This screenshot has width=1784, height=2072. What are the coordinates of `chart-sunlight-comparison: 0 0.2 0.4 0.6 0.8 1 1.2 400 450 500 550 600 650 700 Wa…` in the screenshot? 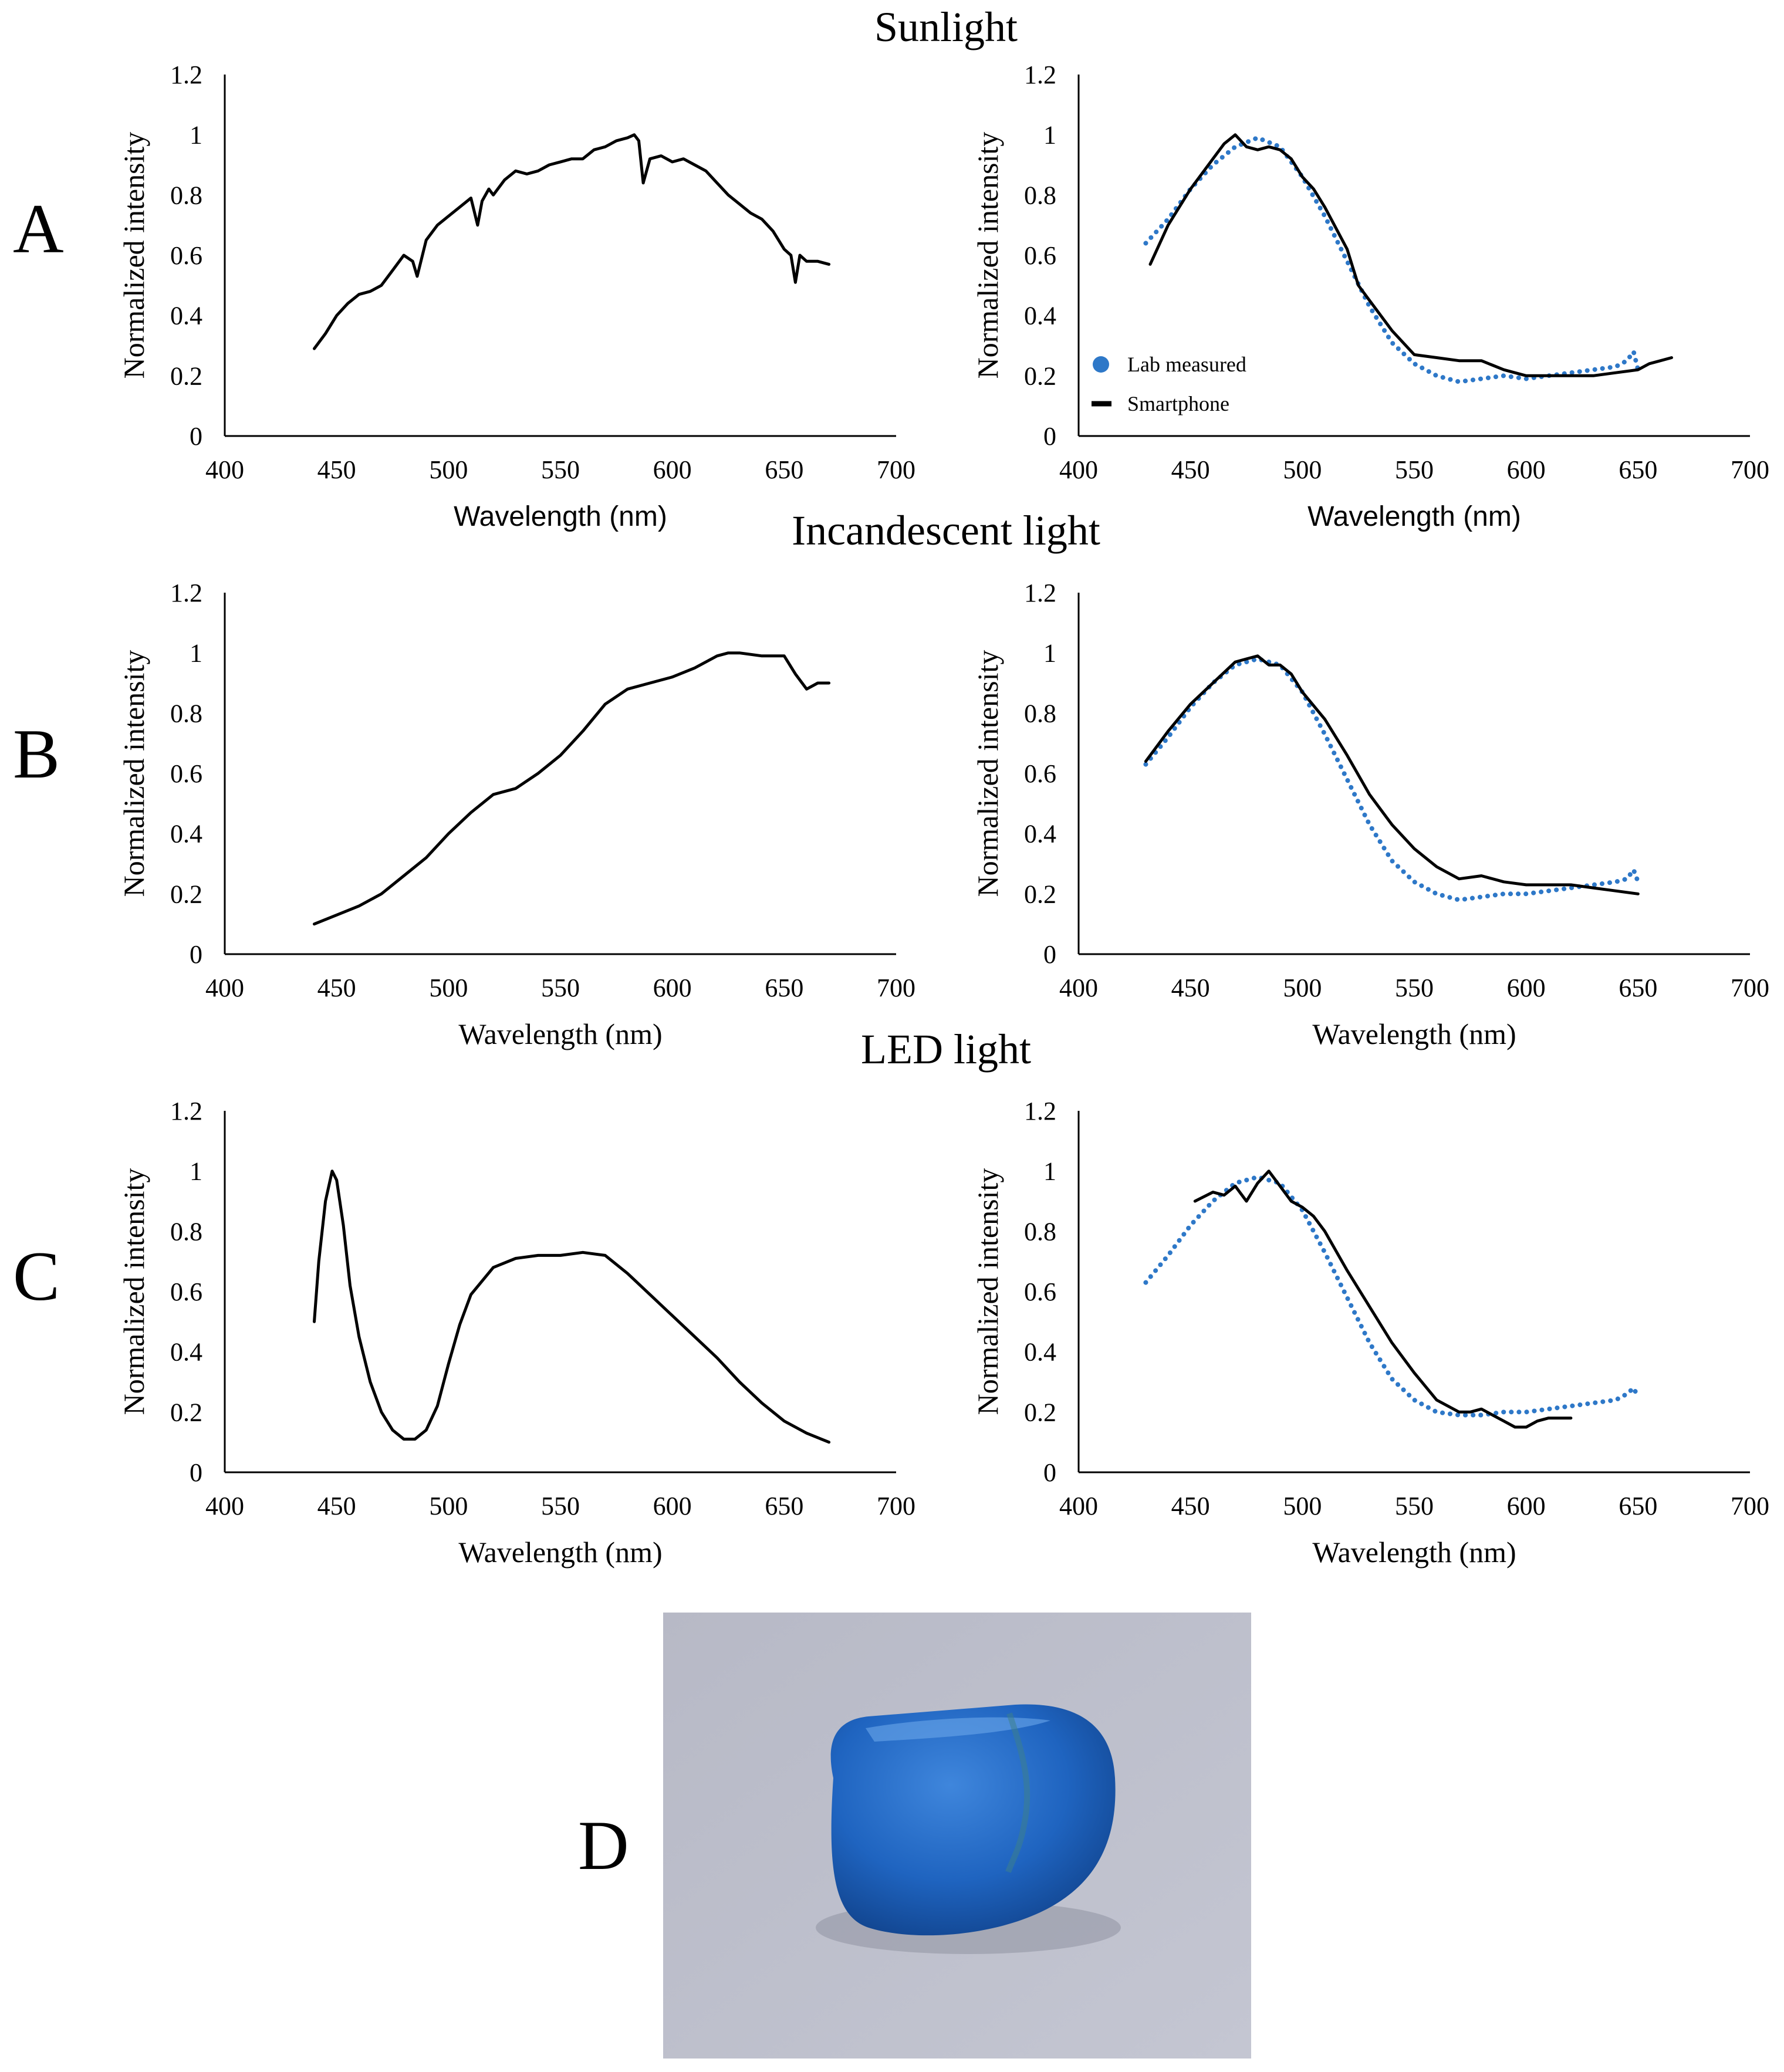 It's located at (1370, 296).